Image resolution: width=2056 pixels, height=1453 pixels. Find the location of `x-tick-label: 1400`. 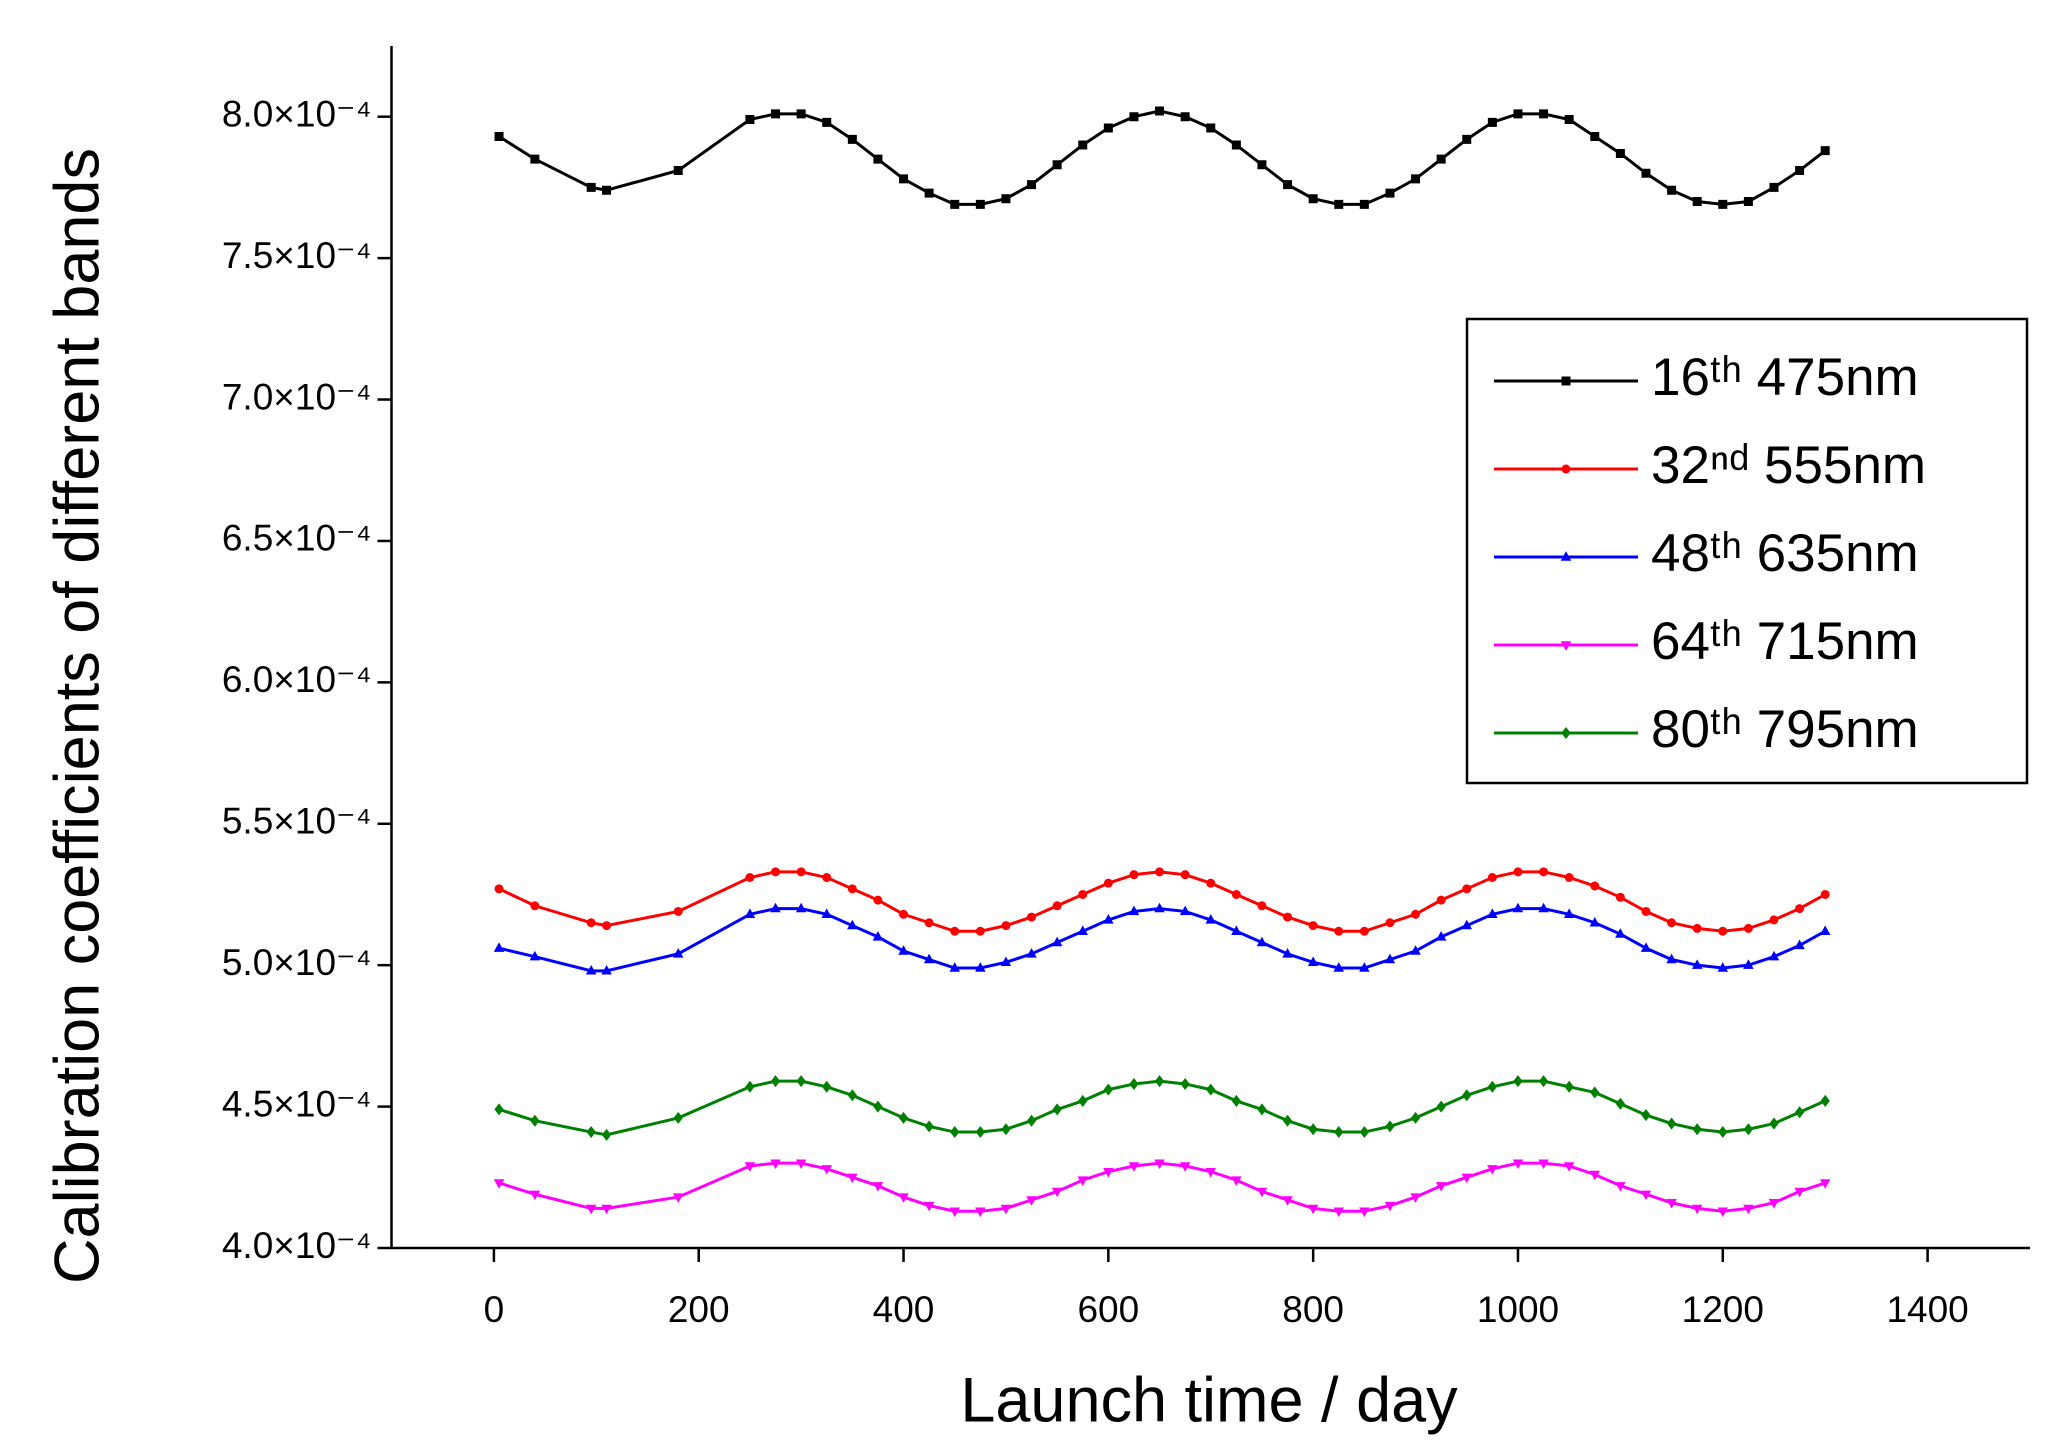

x-tick-label: 1400 is located at coordinates (1927, 1309).